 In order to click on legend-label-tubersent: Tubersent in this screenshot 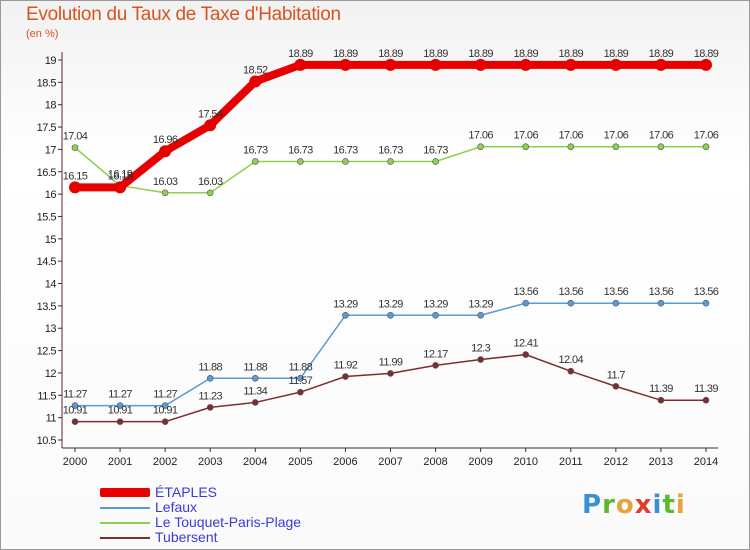, I will do `click(186, 537)`.